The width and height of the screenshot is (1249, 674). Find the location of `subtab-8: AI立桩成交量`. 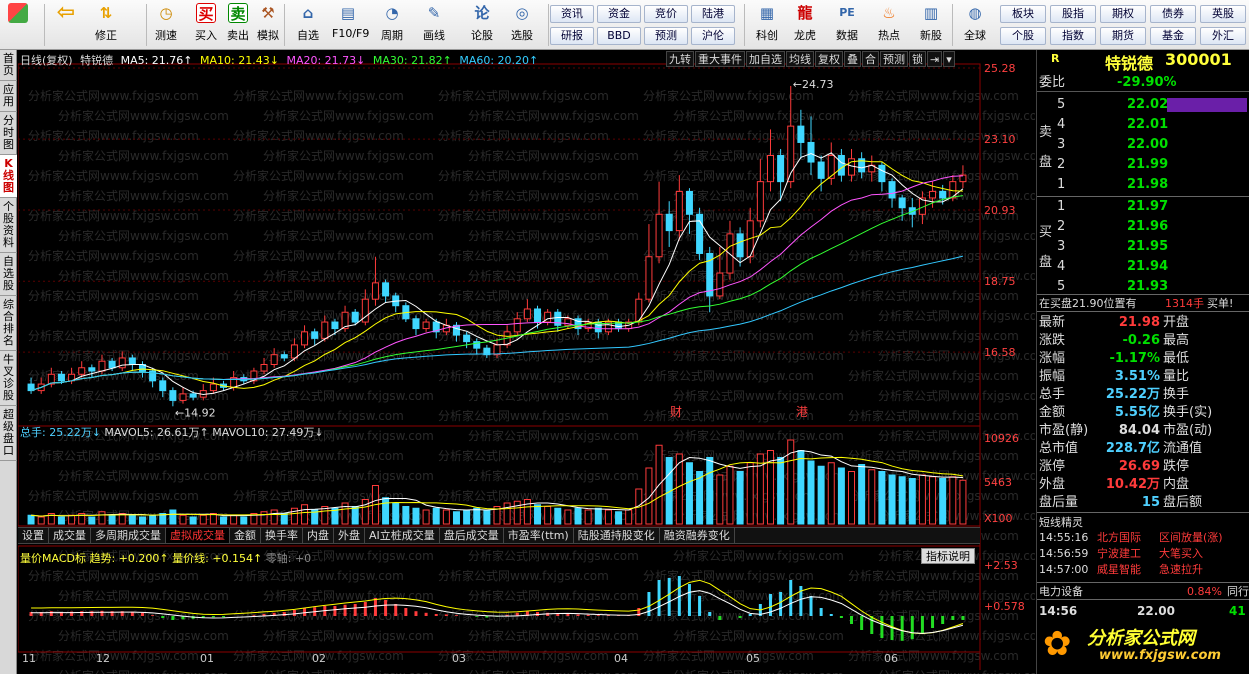

subtab-8: AI立桩成交量 is located at coordinates (402, 535).